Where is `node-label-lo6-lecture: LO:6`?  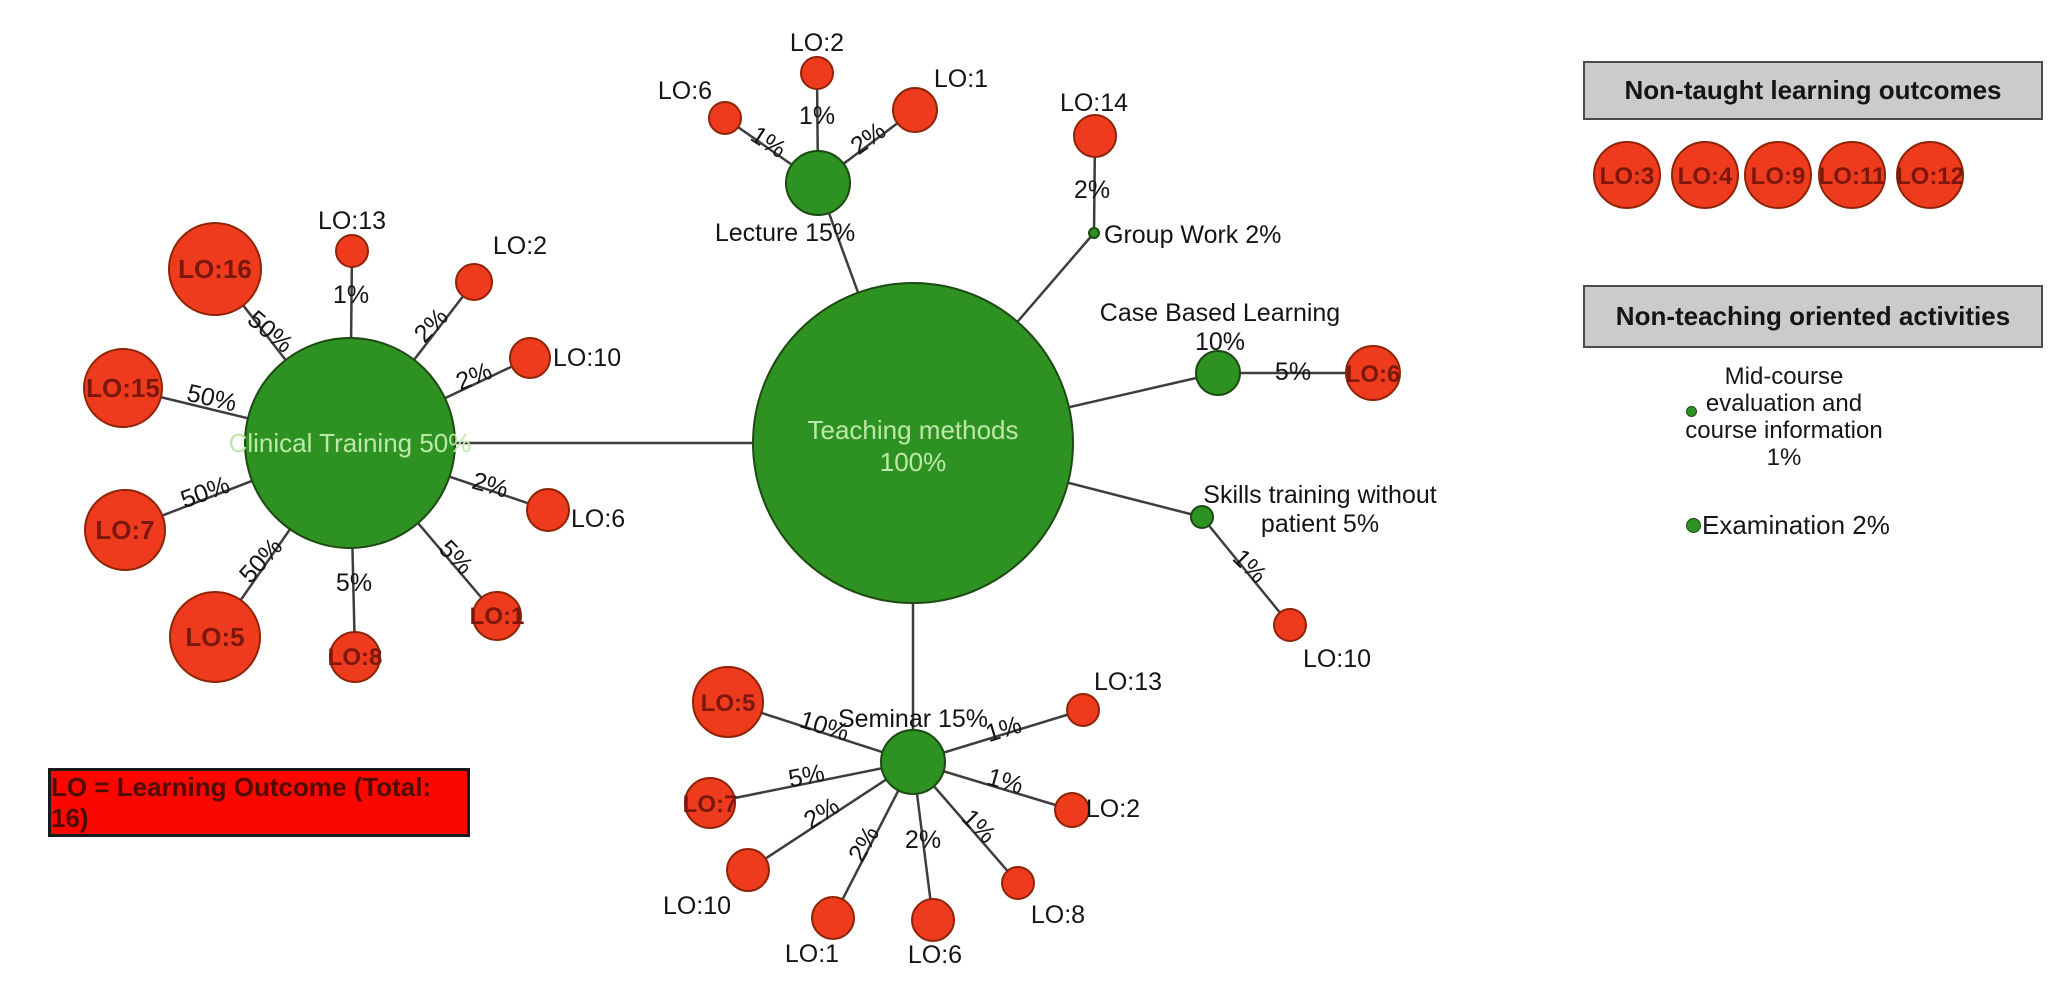
node-label-lo6-lecture: LO:6 is located at coordinates (685, 91).